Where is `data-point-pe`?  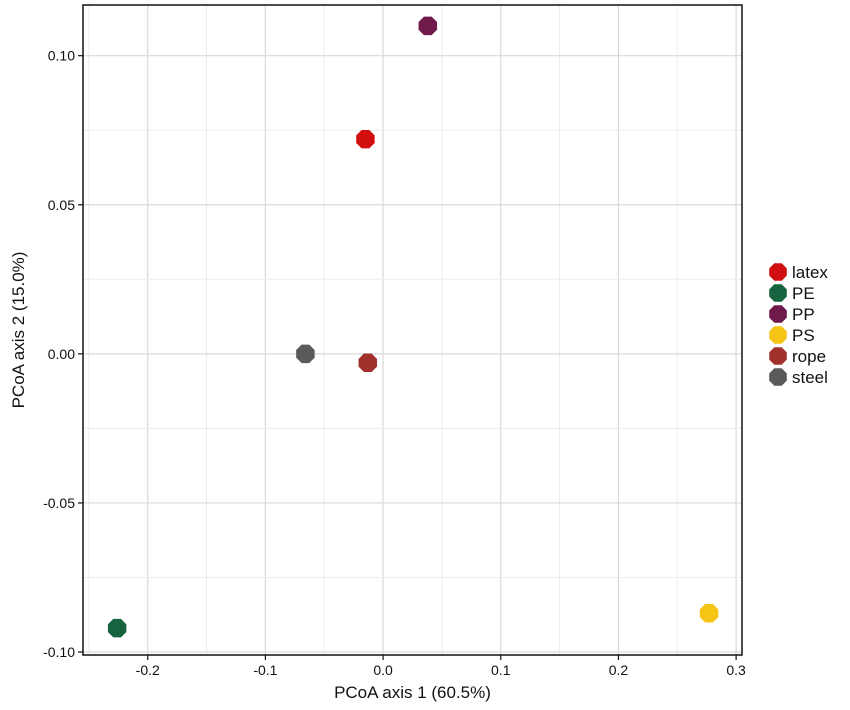 data-point-pe is located at coordinates (117, 628).